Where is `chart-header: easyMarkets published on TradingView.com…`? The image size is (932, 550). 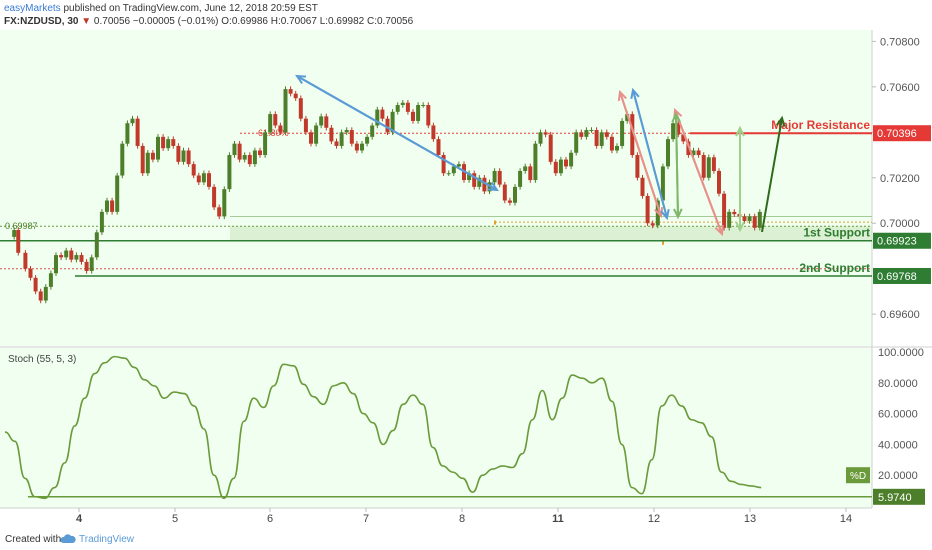
chart-header: easyMarkets published on TradingView.com… is located at coordinates (466, 15).